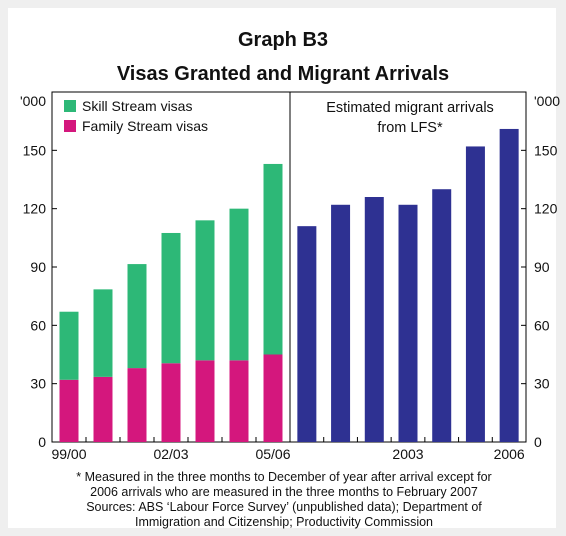  Describe the element at coordinates (33, 101) in the screenshot. I see `y-unit-label-left: '000` at that location.